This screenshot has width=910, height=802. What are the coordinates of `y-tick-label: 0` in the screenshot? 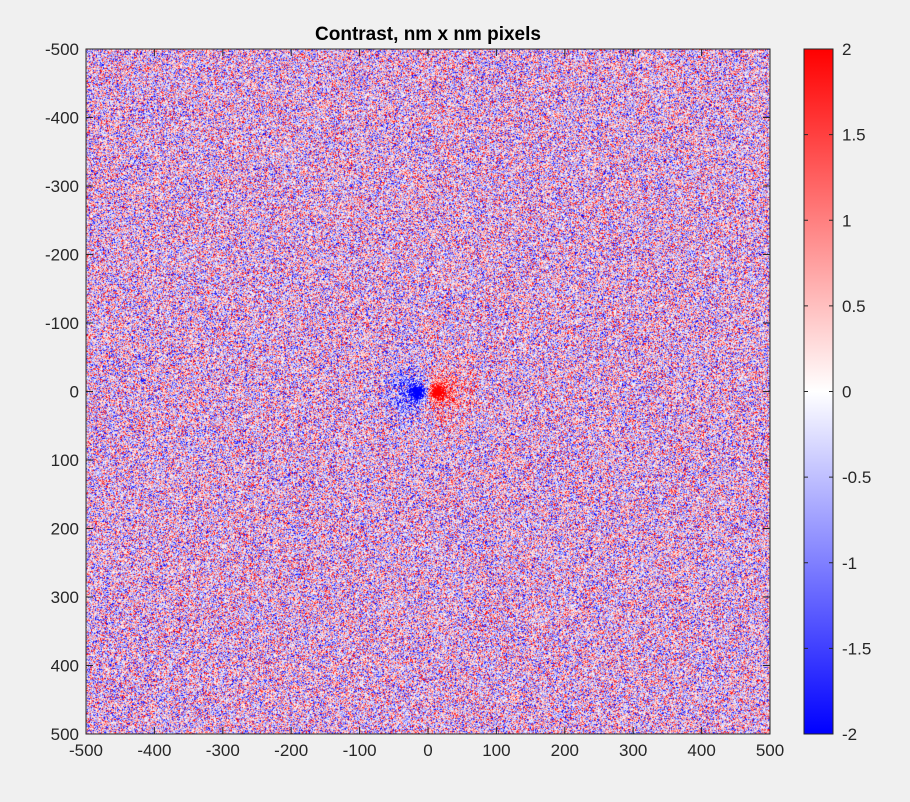 It's located at (74, 392).